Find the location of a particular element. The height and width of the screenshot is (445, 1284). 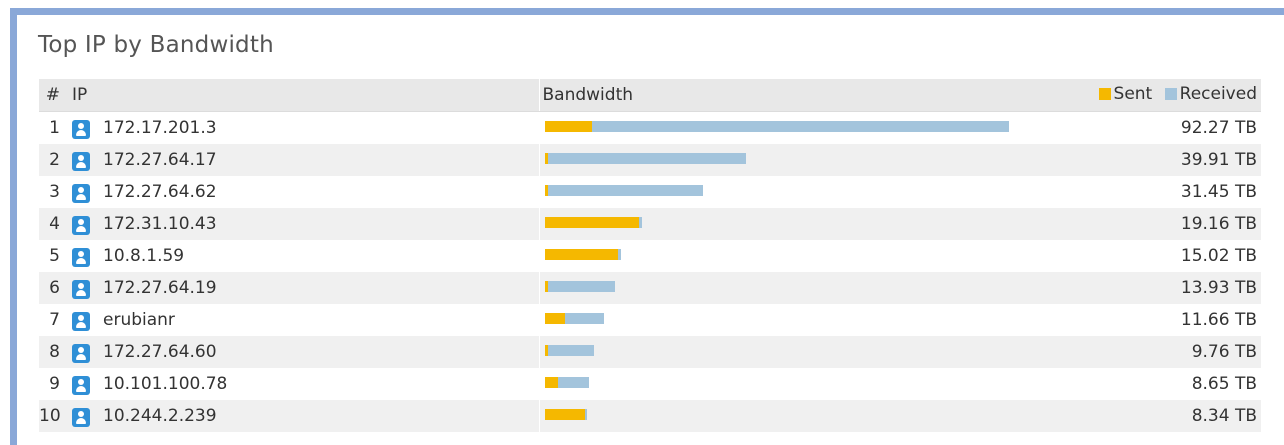

row-total-bandwidth: 92.27 TB is located at coordinates (1167, 127).